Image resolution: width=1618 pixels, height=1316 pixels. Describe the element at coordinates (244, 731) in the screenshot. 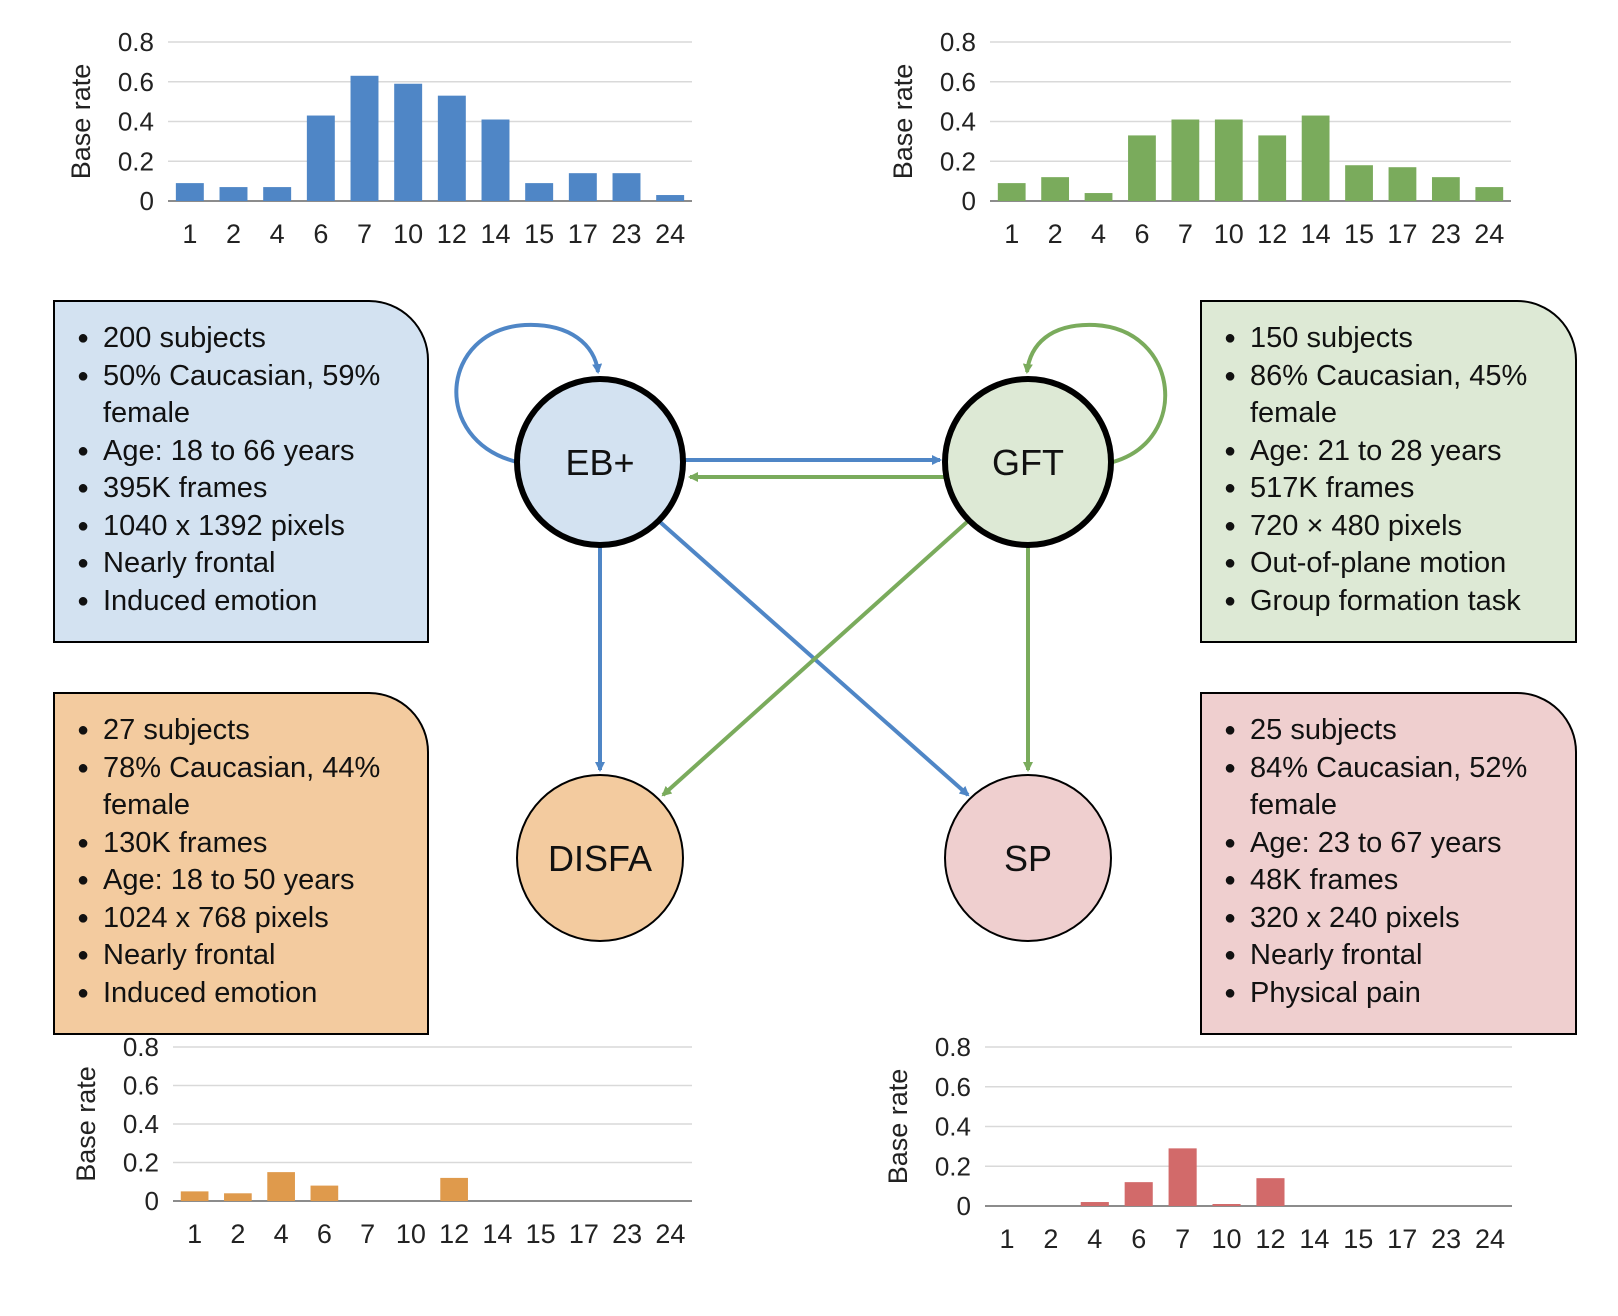

I see `disfa-info-item: 27 subjects` at that location.